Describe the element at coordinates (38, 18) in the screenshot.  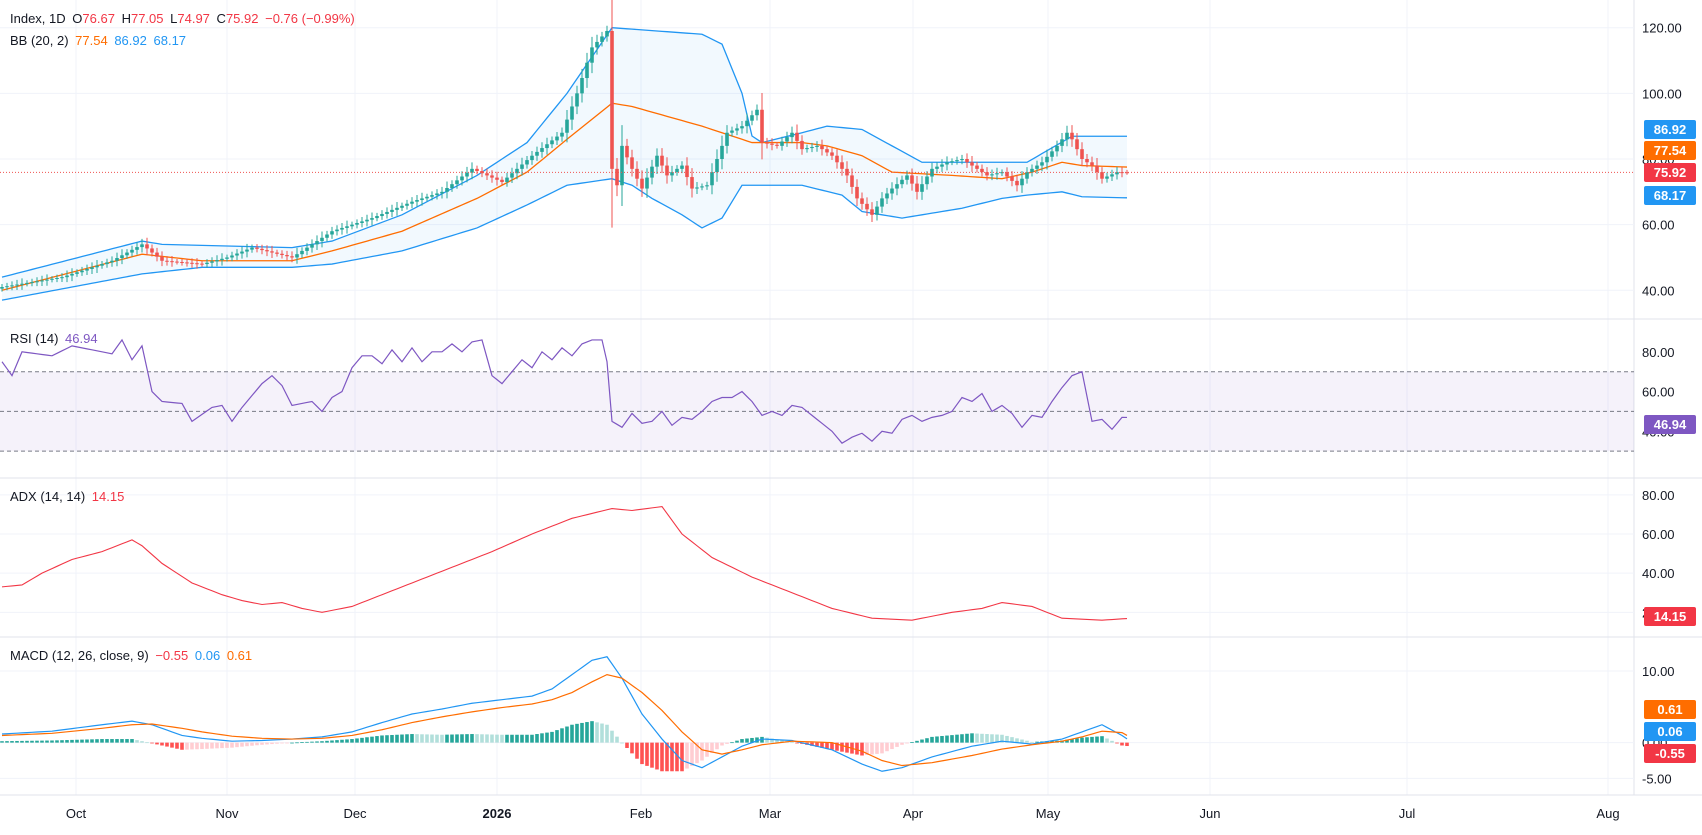
I see `symbol-title: Index, 1D` at that location.